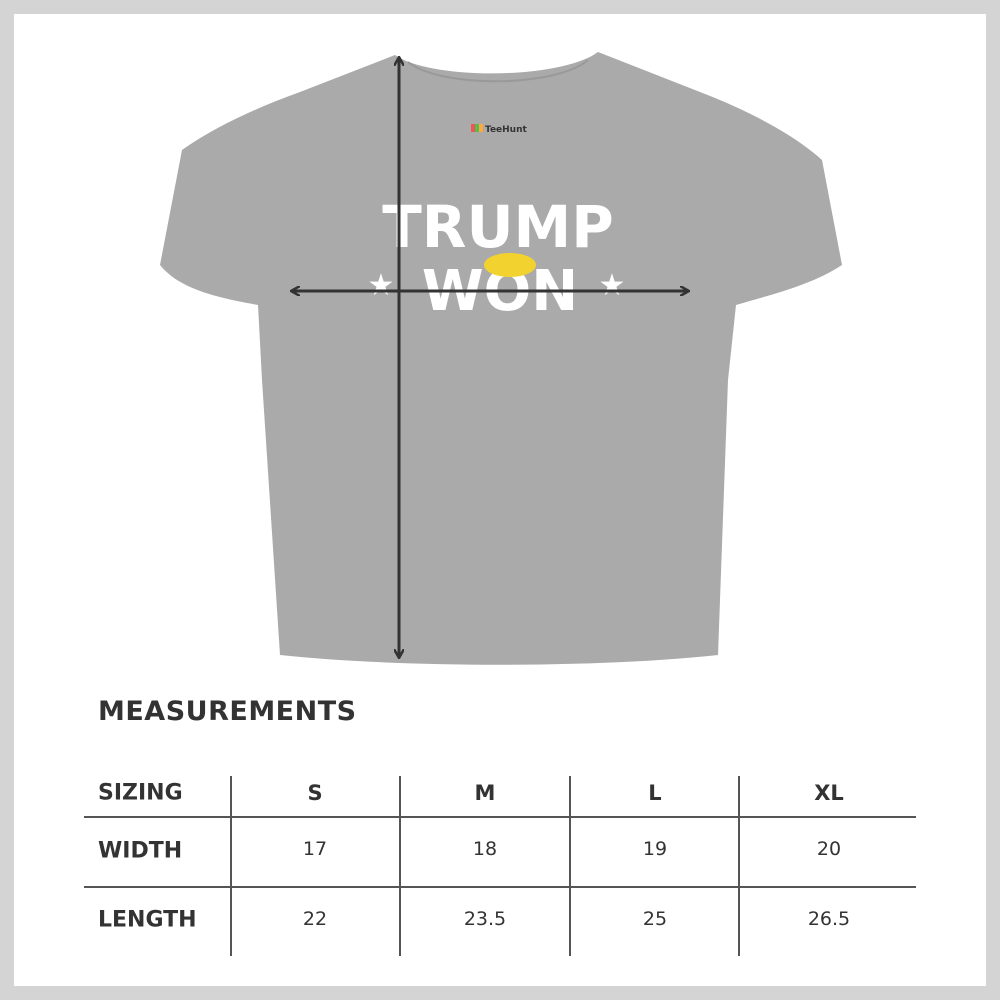 Image resolution: width=1000 pixels, height=1000 pixels. I want to click on hair-graphic, so click(510, 265).